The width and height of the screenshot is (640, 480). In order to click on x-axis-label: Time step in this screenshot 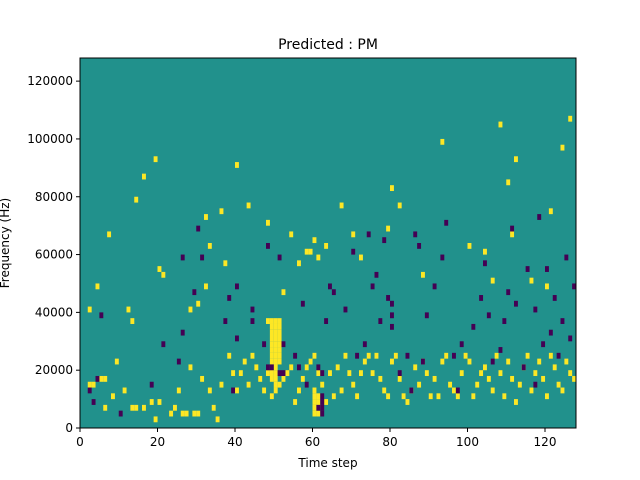, I will do `click(327, 463)`.